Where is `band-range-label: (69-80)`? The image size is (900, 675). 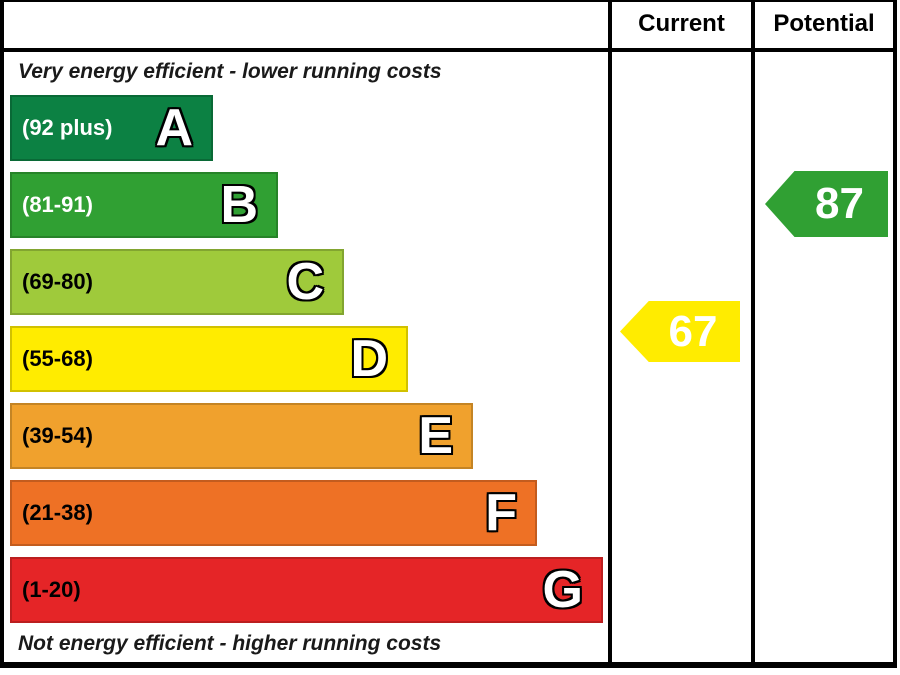
band-range-label: (69-80) is located at coordinates (57, 281).